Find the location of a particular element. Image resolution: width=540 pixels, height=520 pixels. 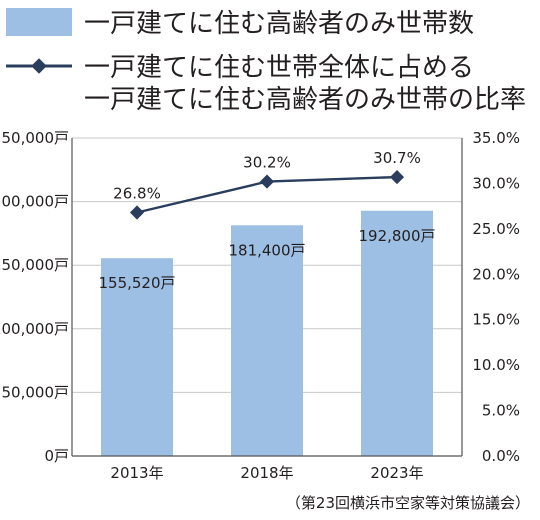

legend-label-line-2: 一戸建てに住む高齢者のみ世帯の比率 is located at coordinates (305, 100).